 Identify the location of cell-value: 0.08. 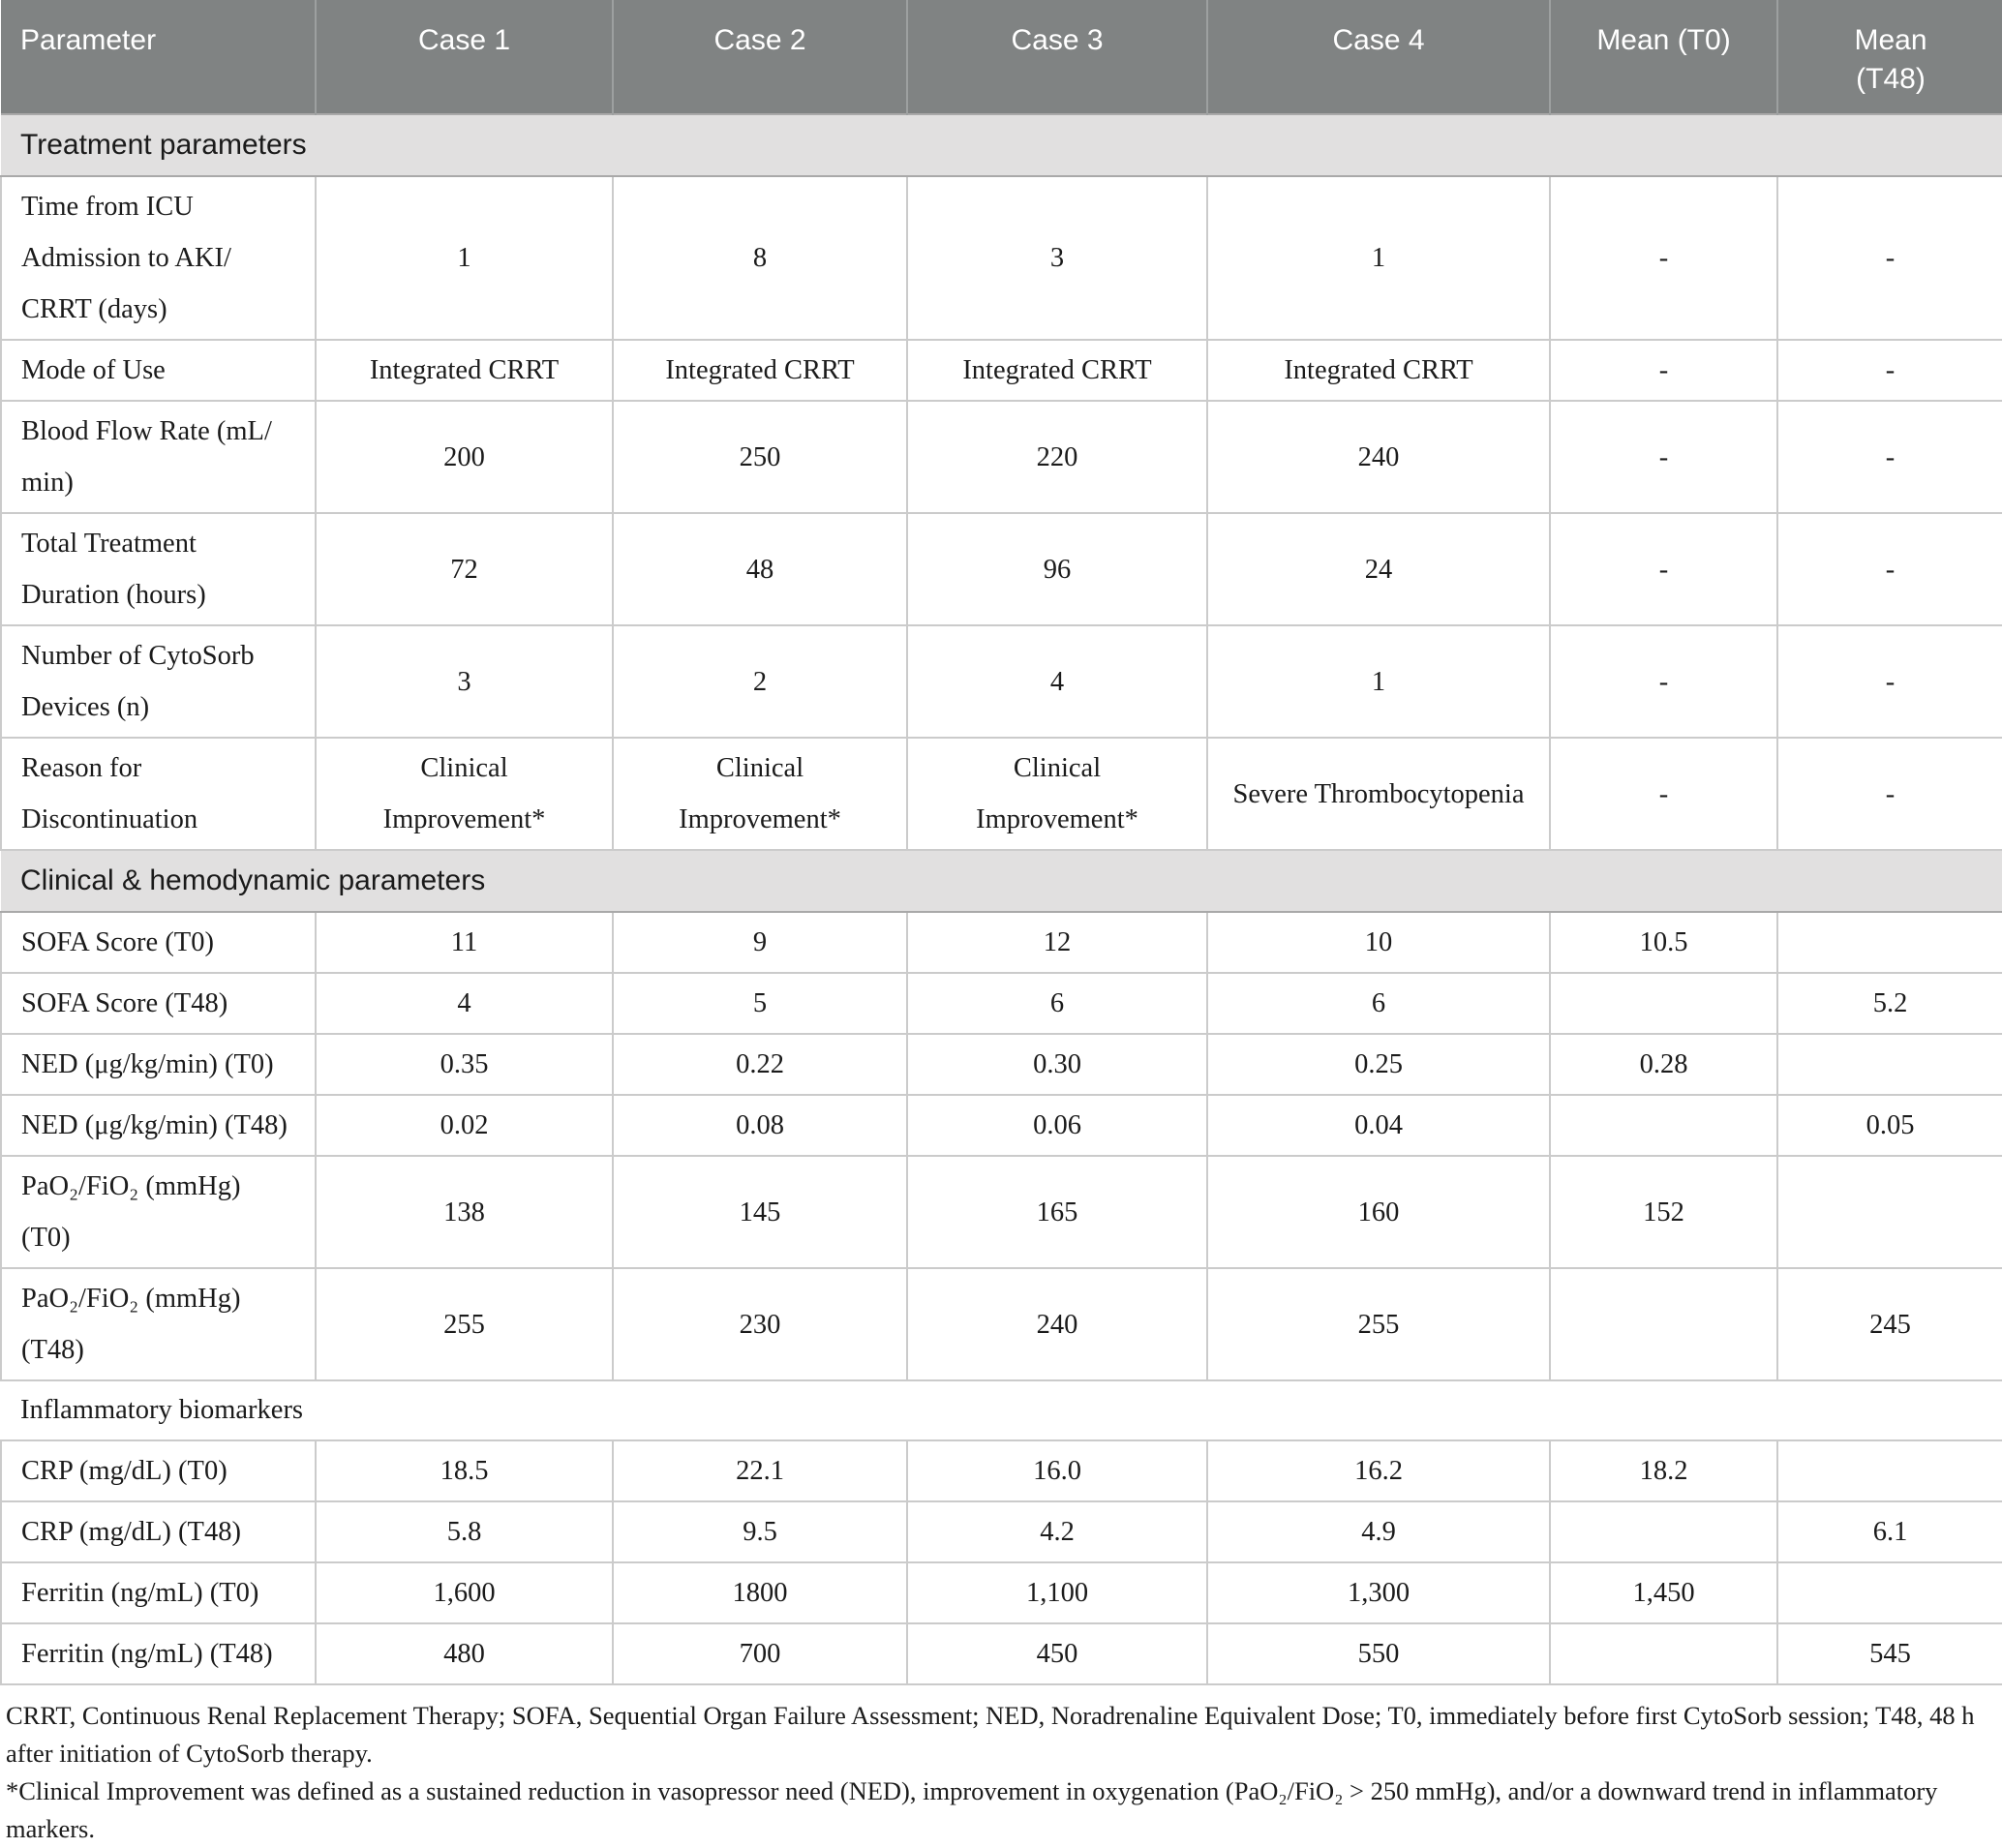
(760, 1125).